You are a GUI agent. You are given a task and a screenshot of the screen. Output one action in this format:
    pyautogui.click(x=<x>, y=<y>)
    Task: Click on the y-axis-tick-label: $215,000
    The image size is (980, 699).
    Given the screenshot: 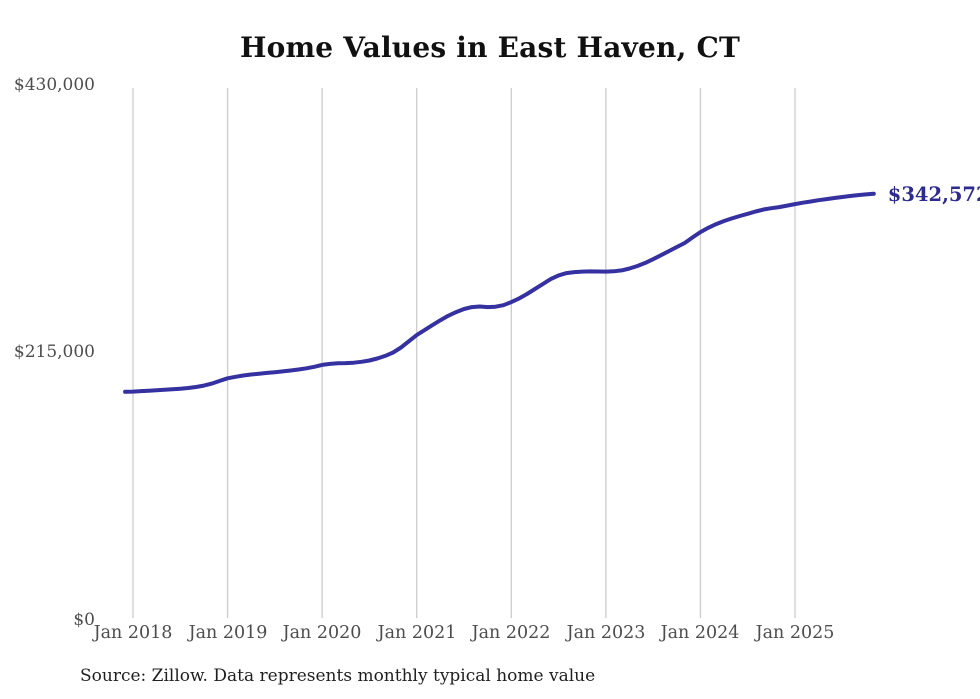 What is the action you would take?
    pyautogui.click(x=54, y=352)
    